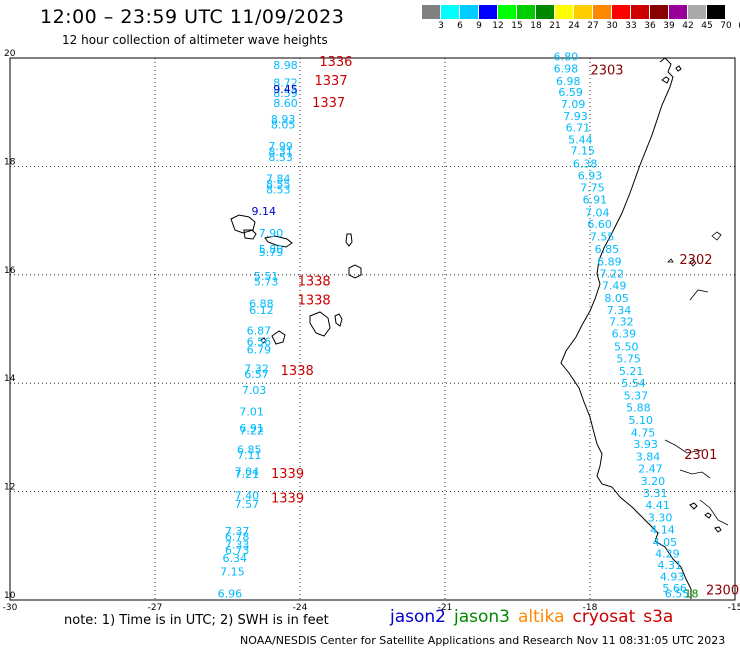 The height and width of the screenshot is (650, 740). I want to click on wave-height-cryosat: 7.04, so click(247, 471).